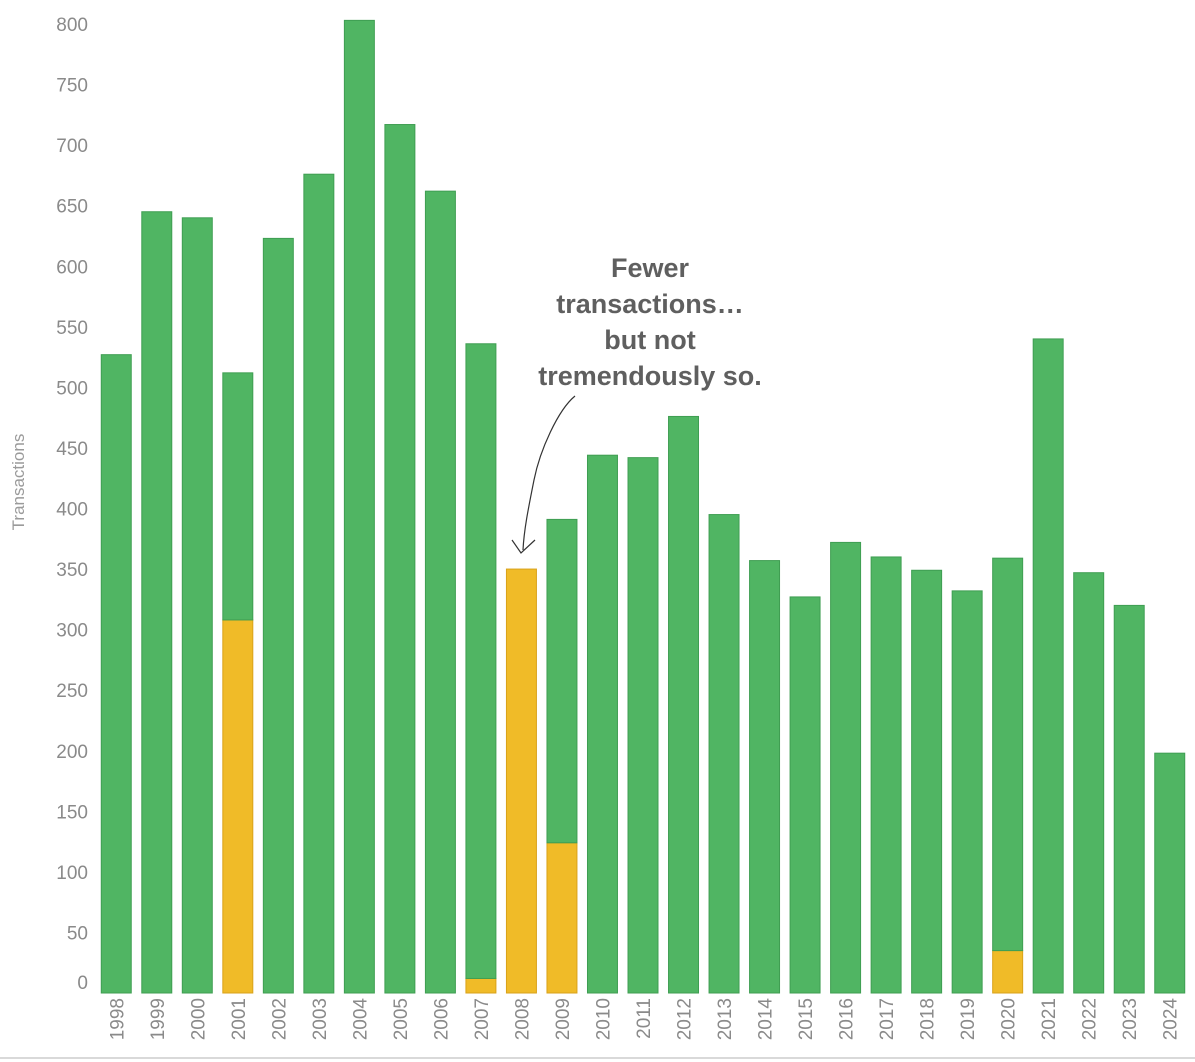 Image resolution: width=1195 pixels, height=1062 pixels. Describe the element at coordinates (279, 1019) in the screenshot. I see `x-tick-label: 2002` at that location.